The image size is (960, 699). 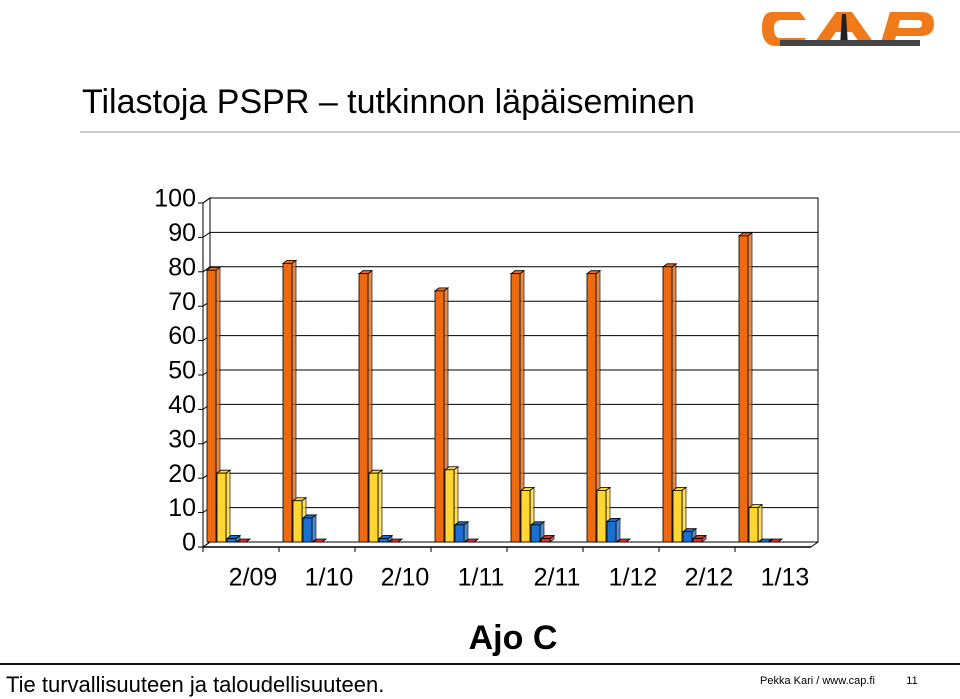 What do you see at coordinates (817, 681) in the screenshot?
I see `footer-author: Pekka Kari / www.cap.fi` at bounding box center [817, 681].